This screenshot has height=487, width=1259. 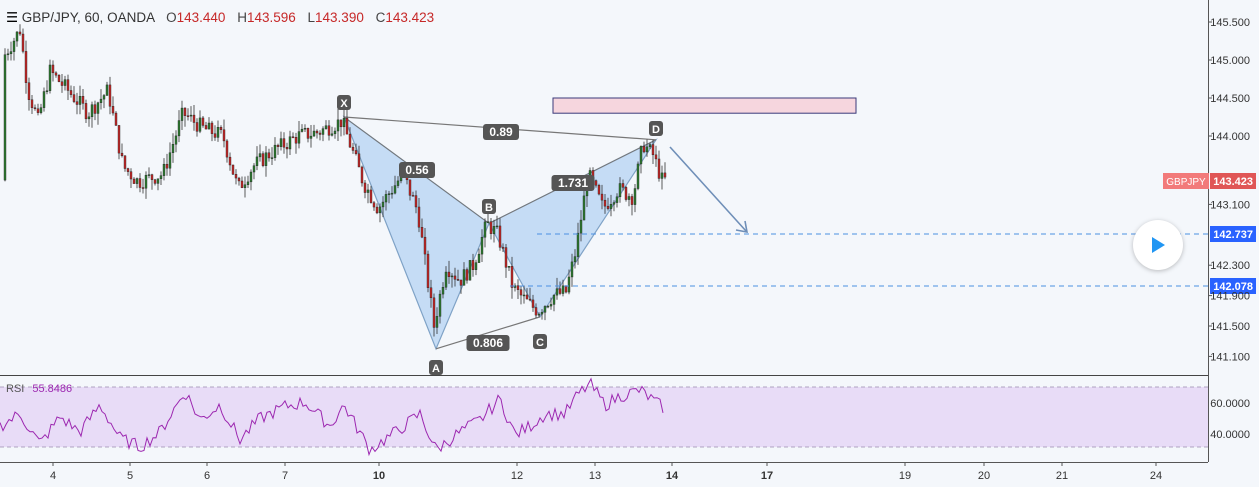 What do you see at coordinates (1186, 181) in the screenshot?
I see `ticker-badge-bg` at bounding box center [1186, 181].